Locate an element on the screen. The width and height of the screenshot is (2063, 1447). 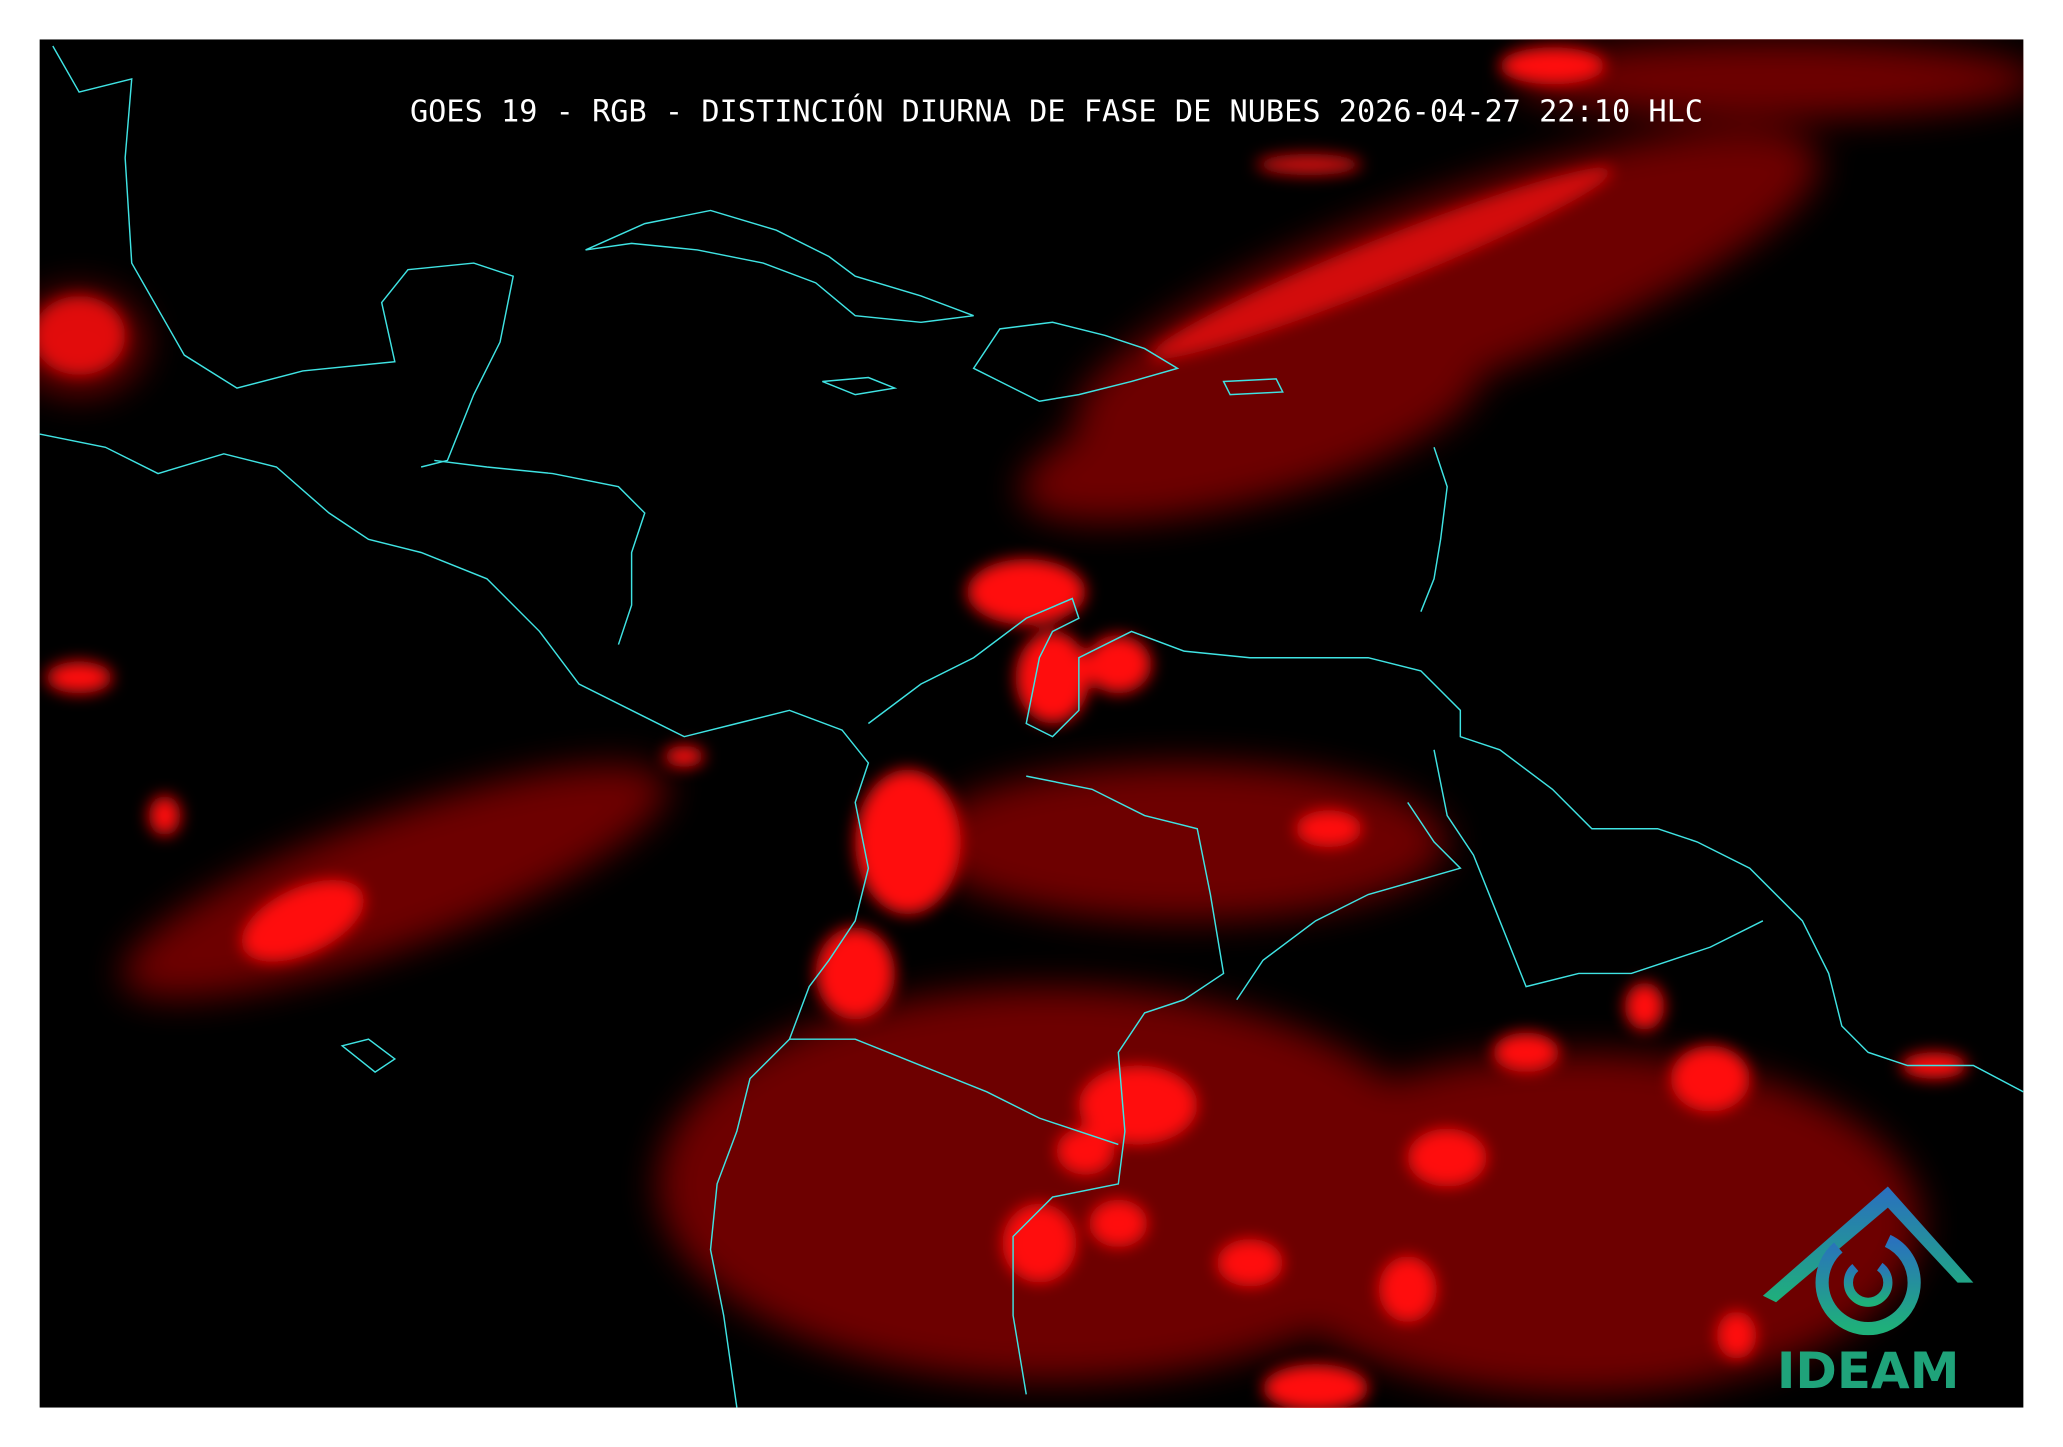
logo-swirl-inner is located at coordinates (1868, 1282).